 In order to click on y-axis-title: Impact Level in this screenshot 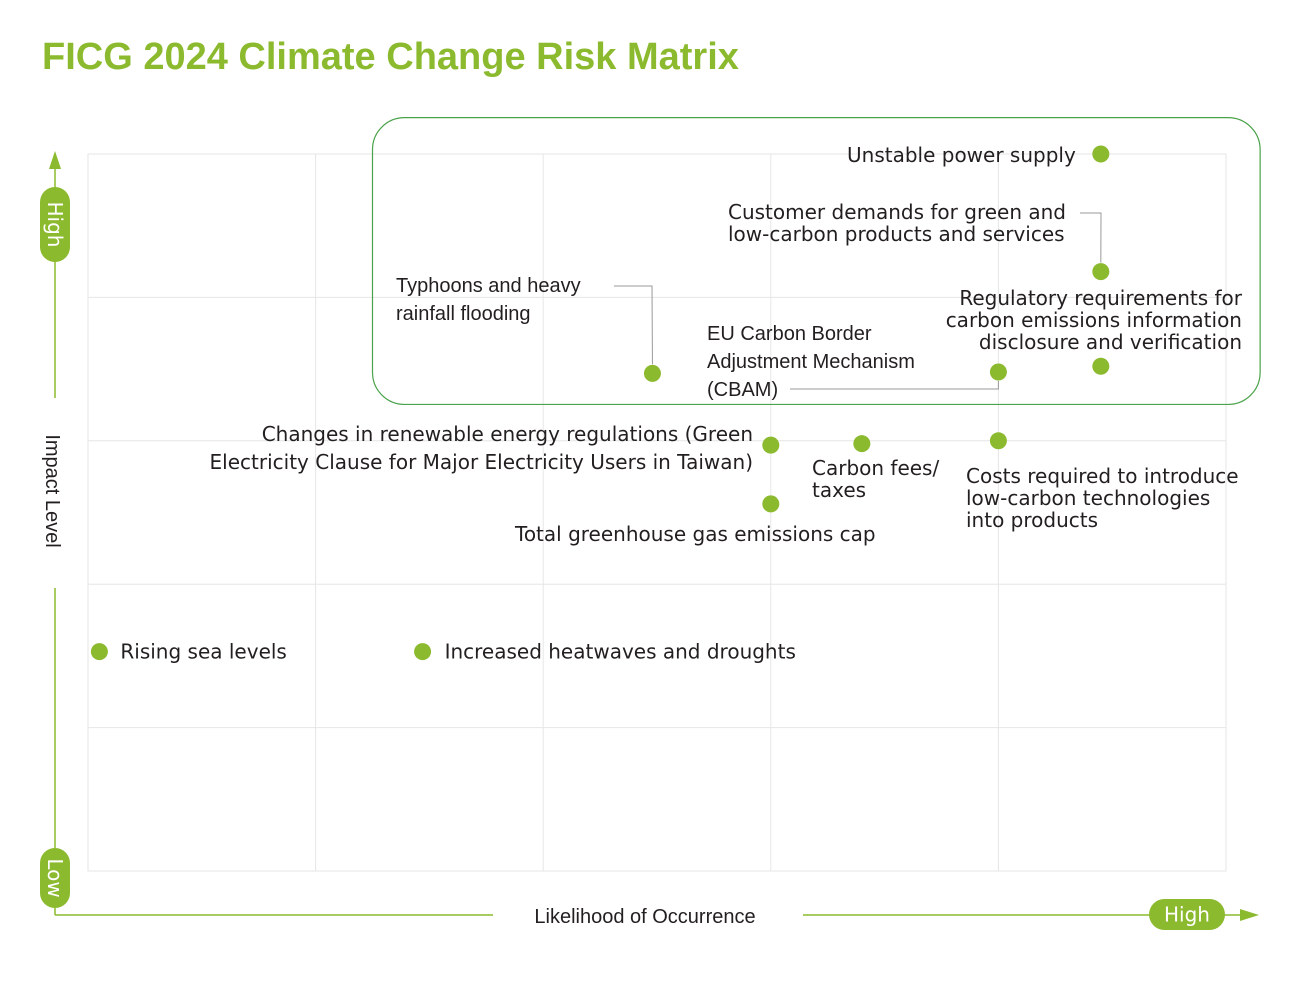, I will do `click(52, 490)`.